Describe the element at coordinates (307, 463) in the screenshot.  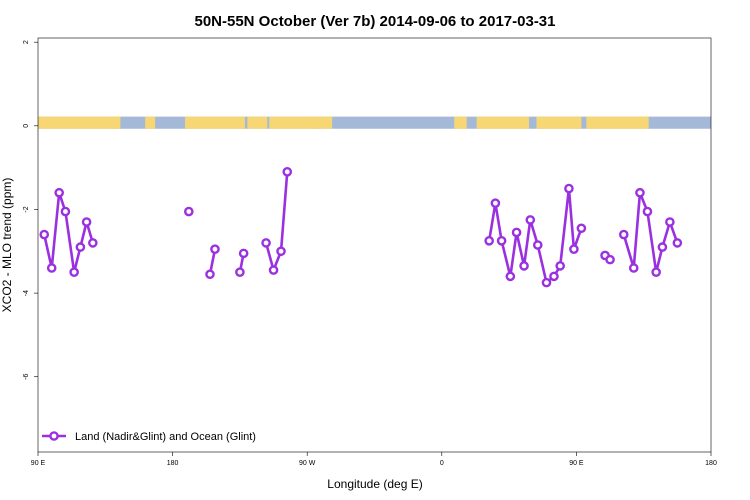
I see `x-tick-label: 90 W` at that location.